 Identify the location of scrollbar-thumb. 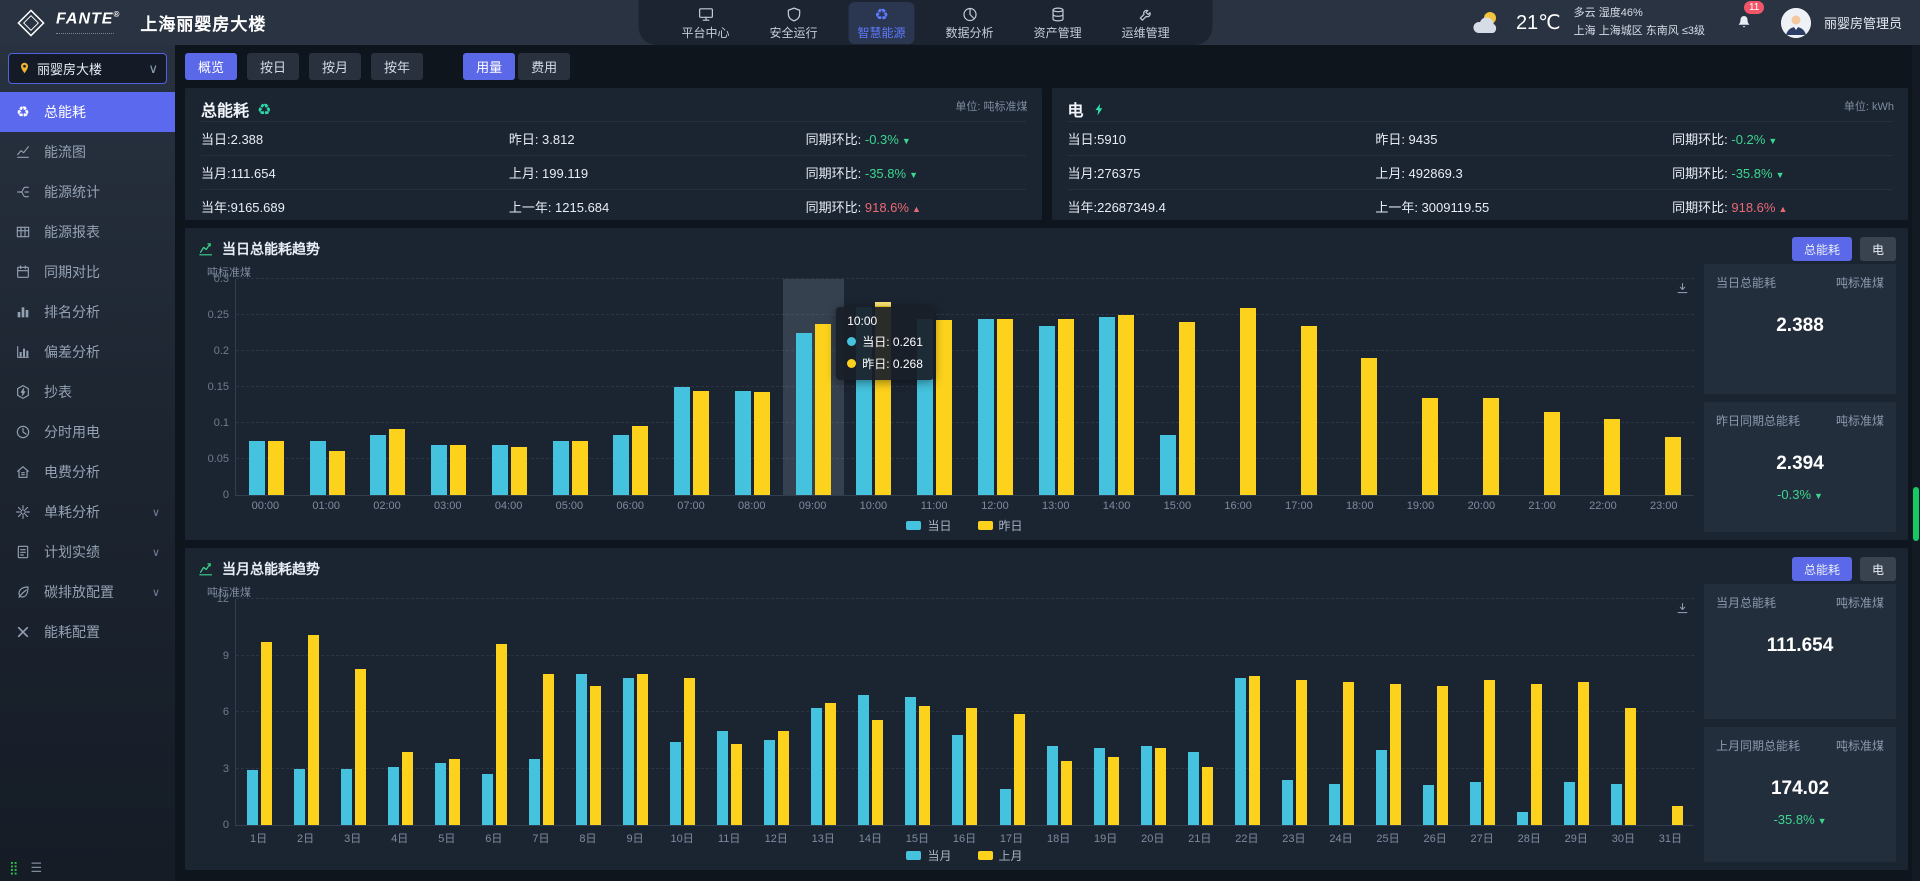
(1916, 514).